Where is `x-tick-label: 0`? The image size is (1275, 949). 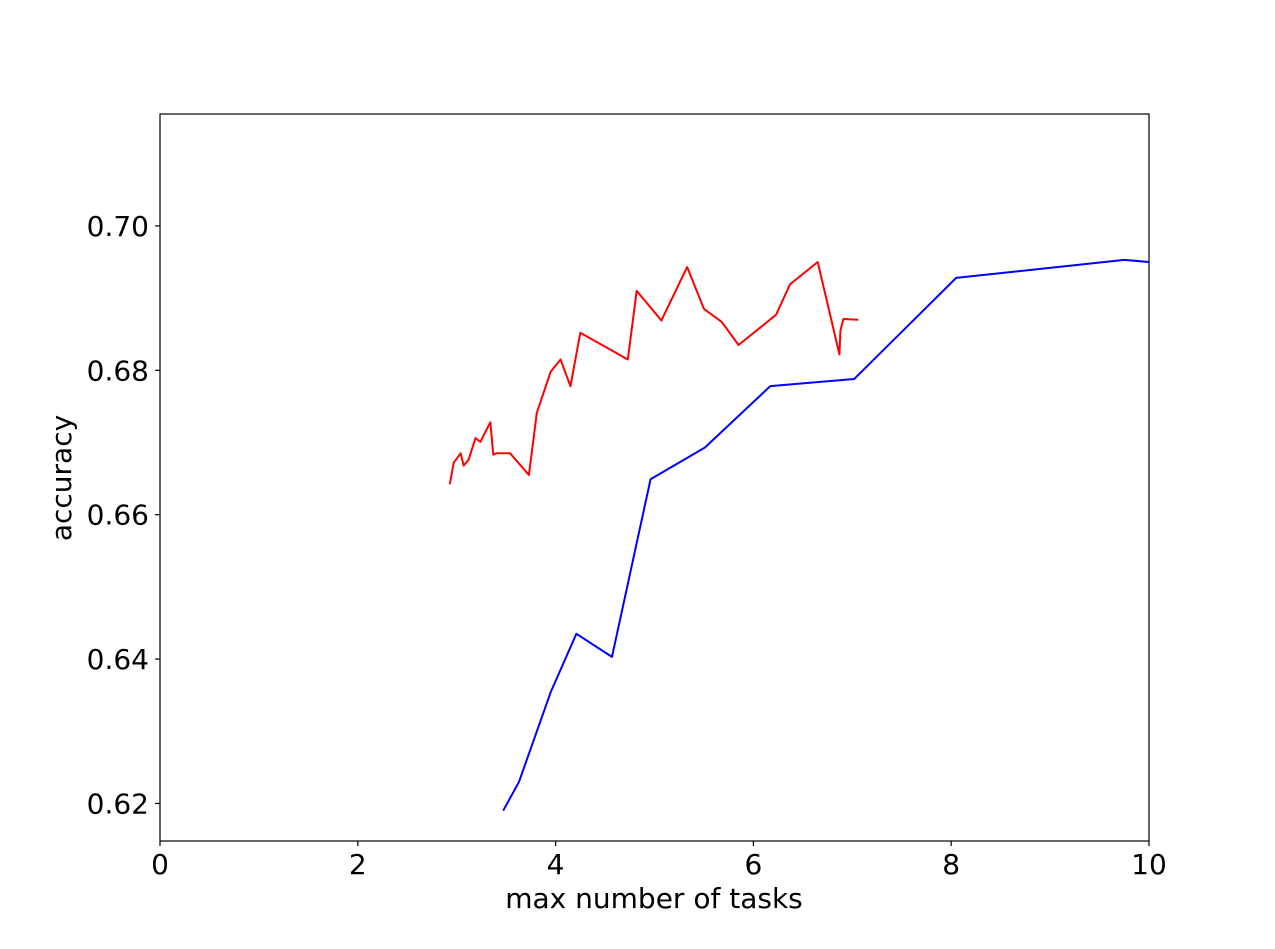
x-tick-label: 0 is located at coordinates (160, 864).